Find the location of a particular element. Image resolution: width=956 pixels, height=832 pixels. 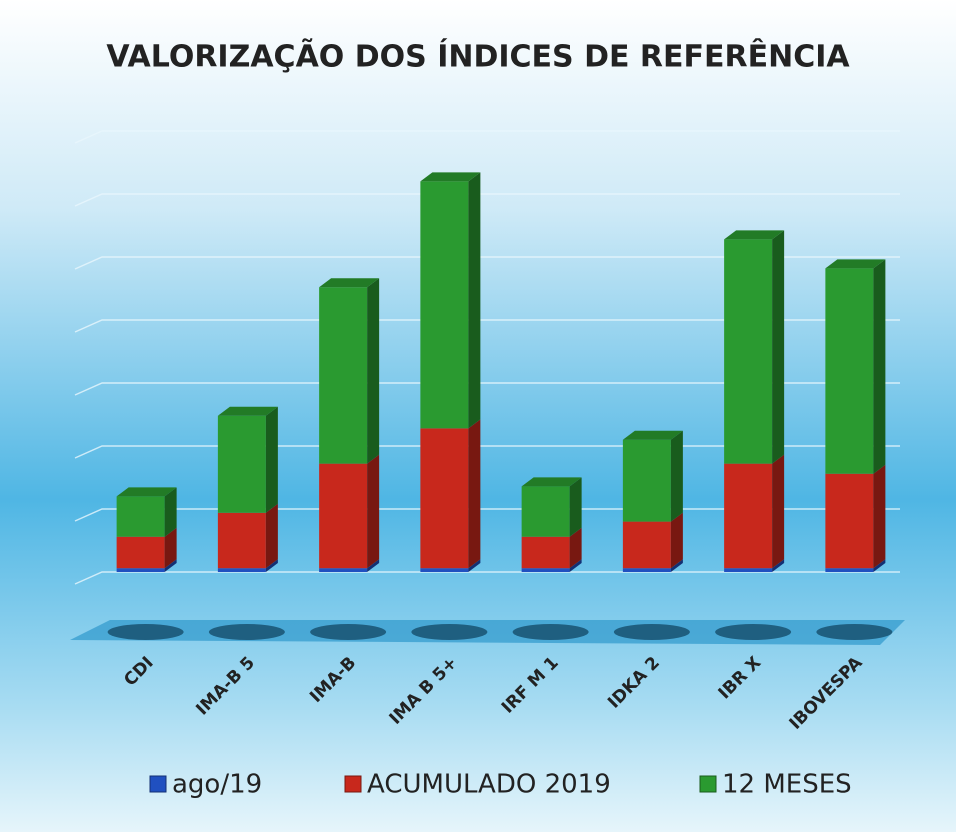

legend-label: 12 MESES is located at coordinates (787, 785).